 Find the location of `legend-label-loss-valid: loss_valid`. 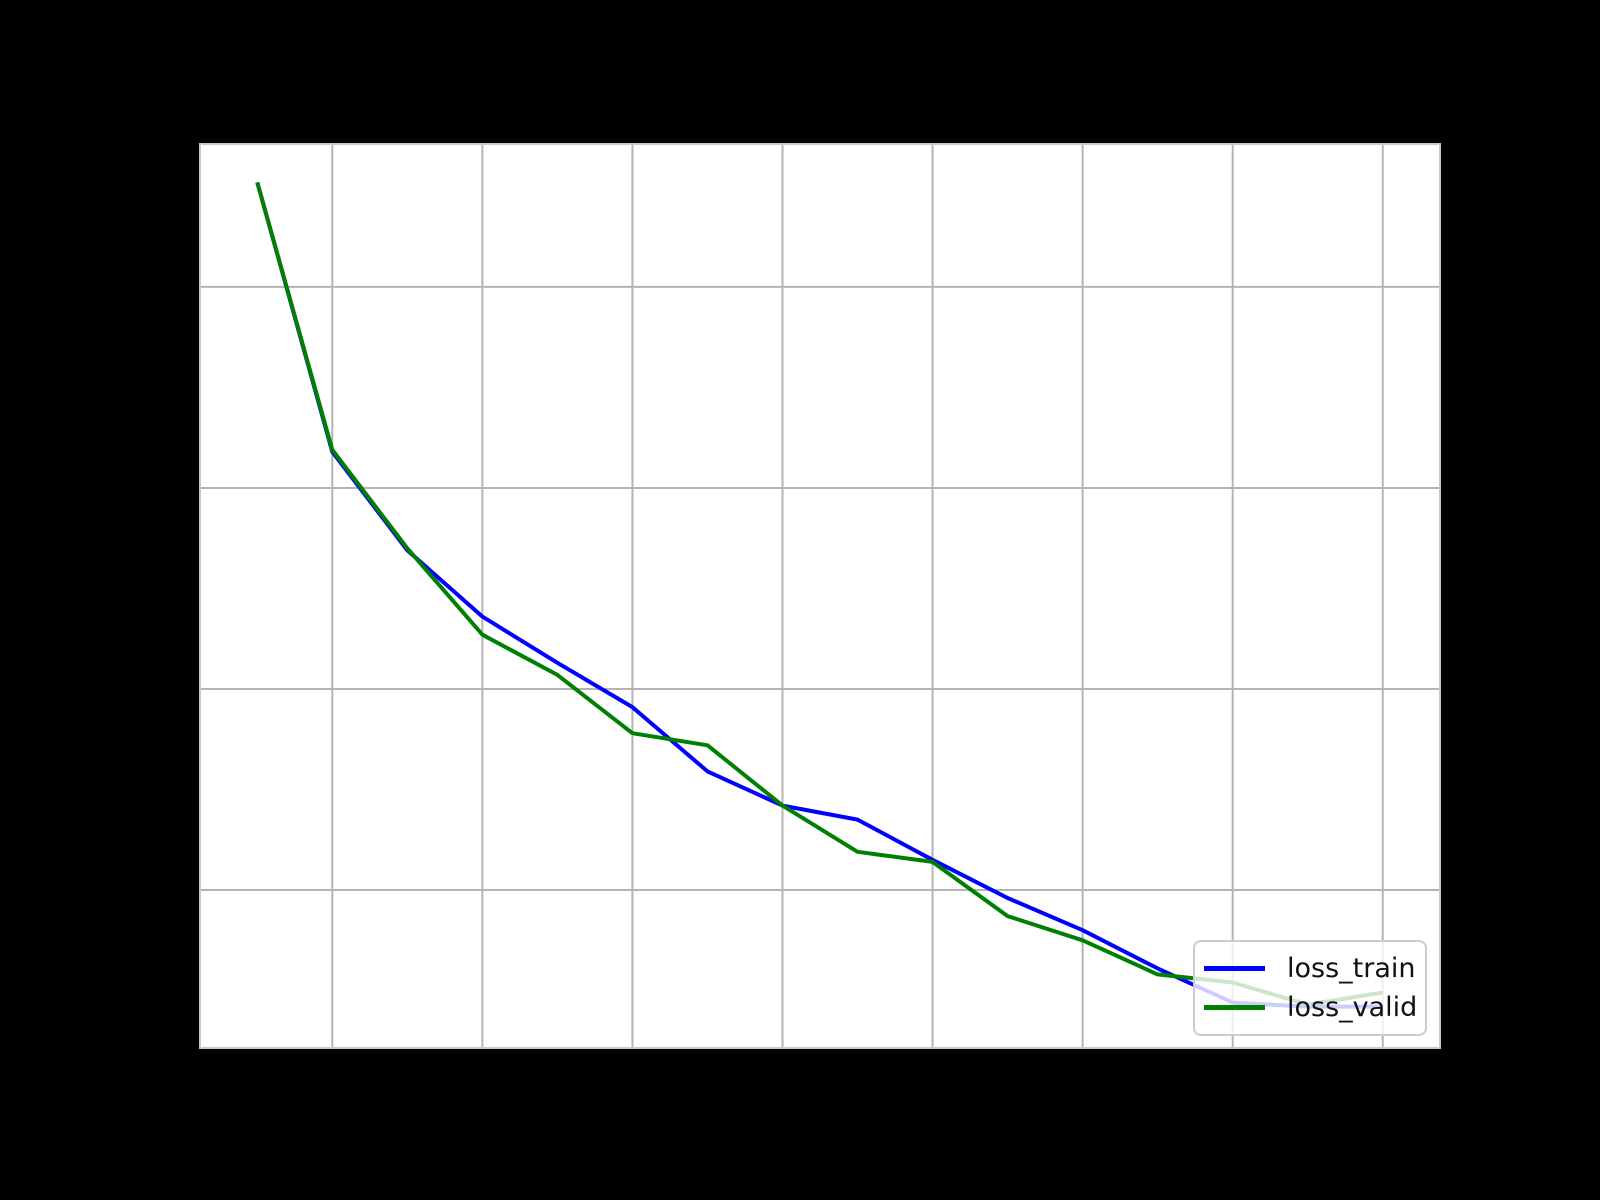

legend-label-loss-valid: loss_valid is located at coordinates (1352, 1008).